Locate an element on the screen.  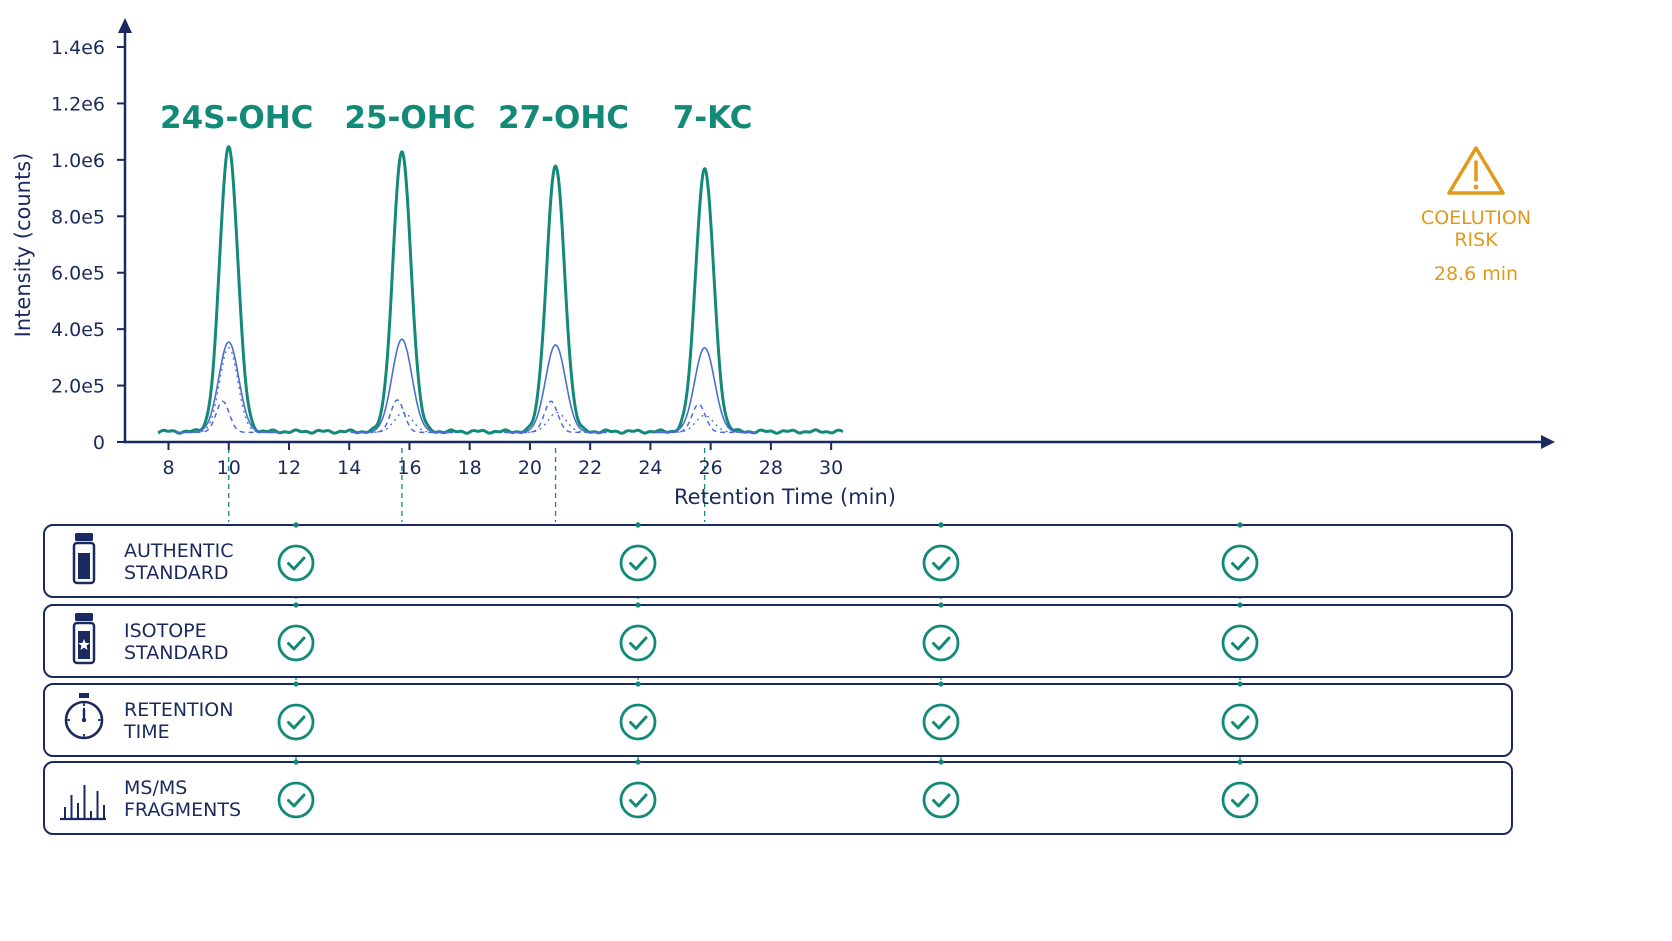
peak-label: 25-OHC is located at coordinates (409, 118).